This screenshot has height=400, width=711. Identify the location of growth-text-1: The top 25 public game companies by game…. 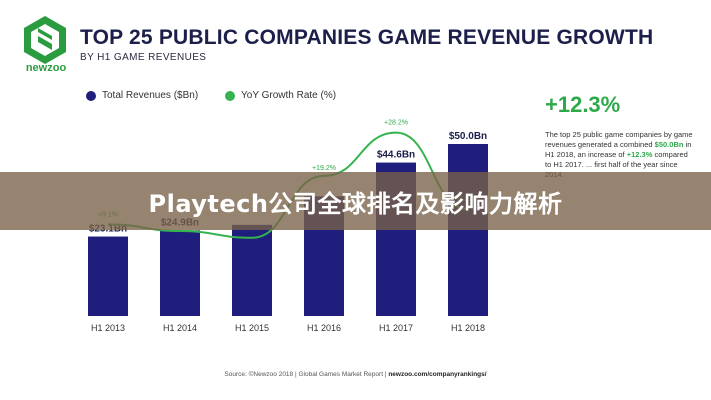
(619, 139).